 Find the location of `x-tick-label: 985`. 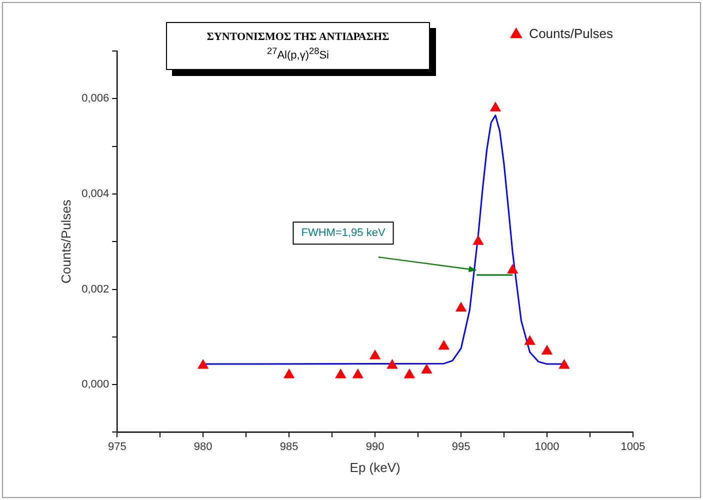

x-tick-label: 985 is located at coordinates (289, 446).